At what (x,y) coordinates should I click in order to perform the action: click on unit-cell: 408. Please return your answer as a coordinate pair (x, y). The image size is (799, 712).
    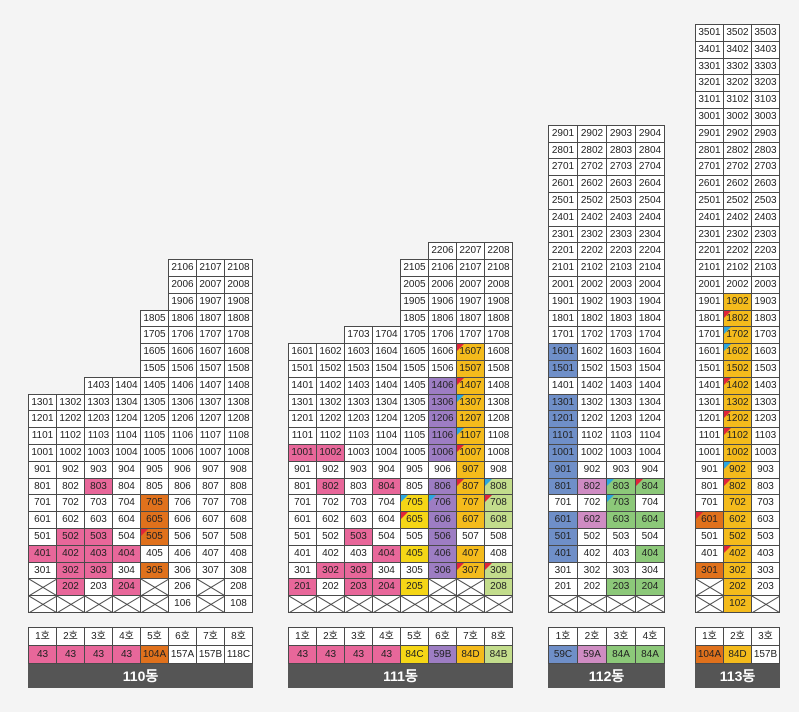
    Looking at the image, I should click on (498, 553).